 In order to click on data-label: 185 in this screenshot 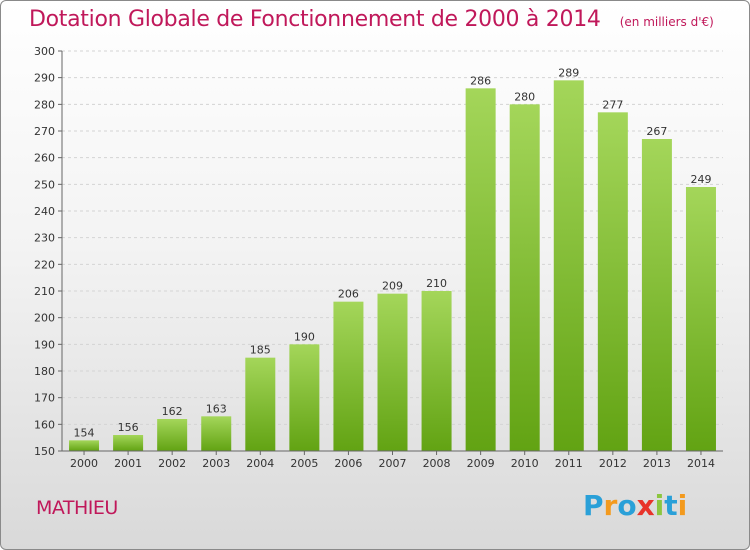, I will do `click(260, 350)`.